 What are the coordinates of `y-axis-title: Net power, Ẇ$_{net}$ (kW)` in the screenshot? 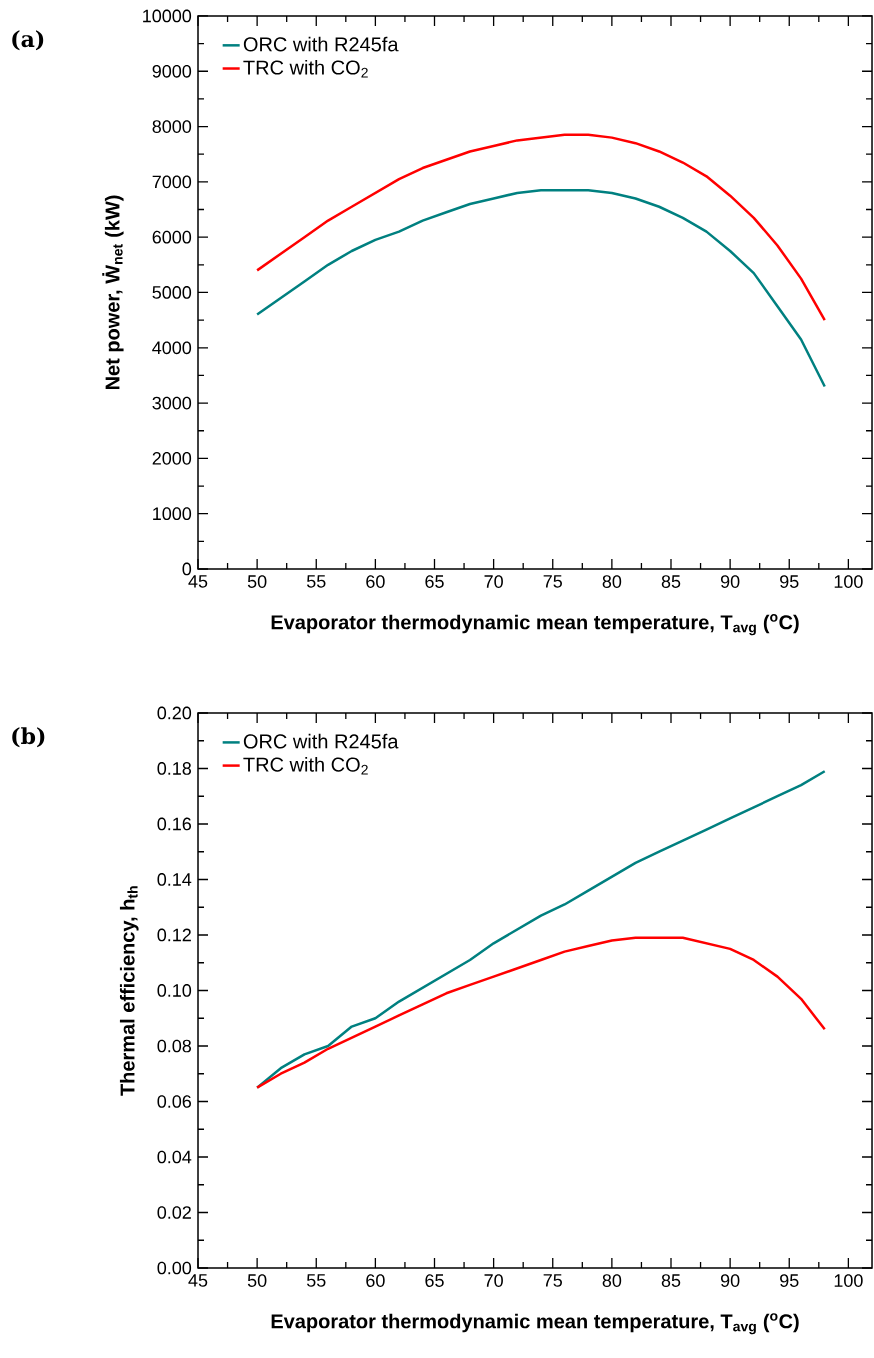 It's located at (113, 292).